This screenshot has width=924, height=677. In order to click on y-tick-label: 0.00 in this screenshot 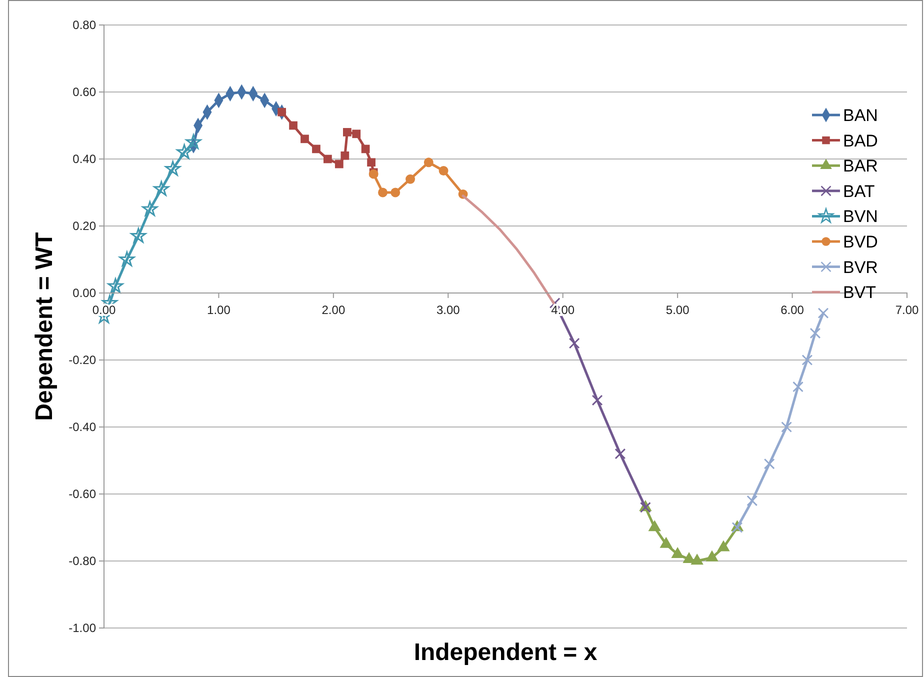, I will do `click(84, 293)`.